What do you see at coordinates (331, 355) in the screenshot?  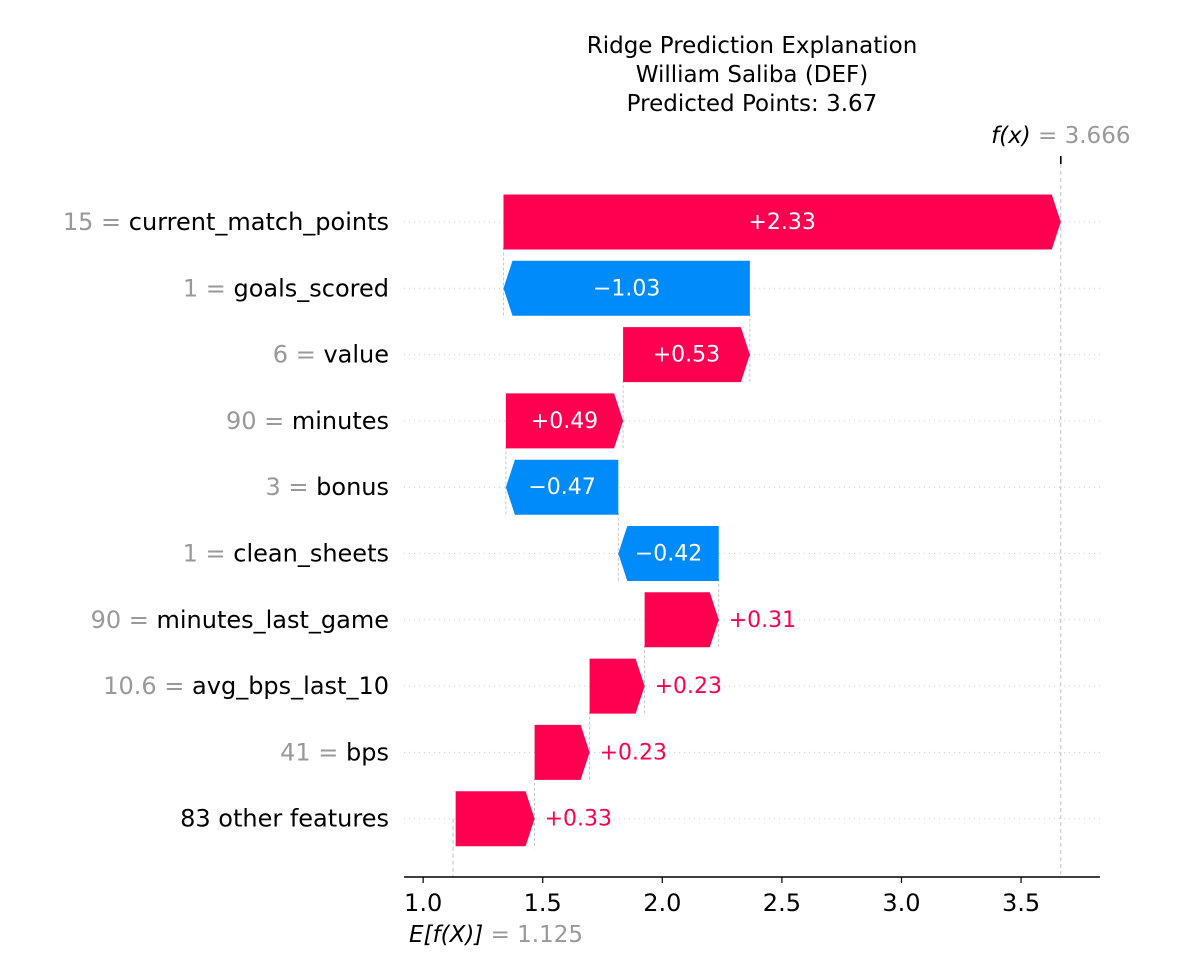 I see `y-axis-label: 6 = value` at bounding box center [331, 355].